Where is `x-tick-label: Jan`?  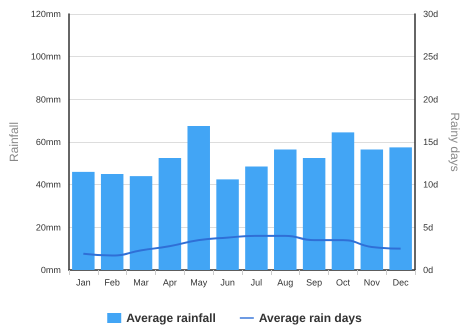
x-tick-label: Jan is located at coordinates (83, 283).